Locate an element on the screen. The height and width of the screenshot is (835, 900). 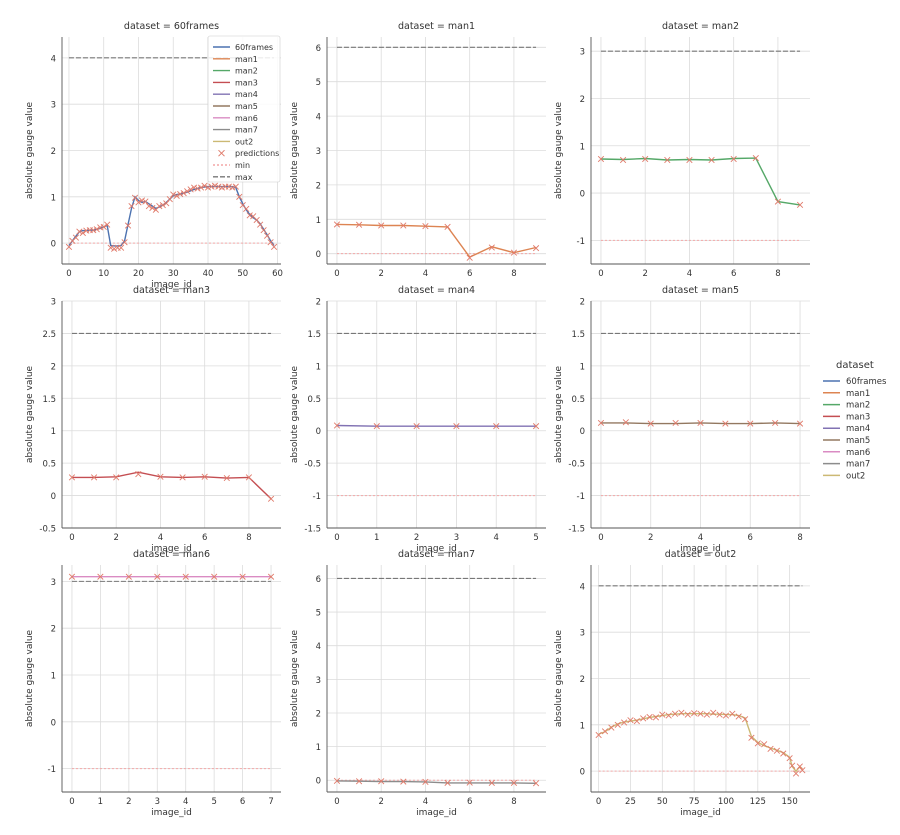
x-tick-label: 2 is located at coordinates (128, 802).